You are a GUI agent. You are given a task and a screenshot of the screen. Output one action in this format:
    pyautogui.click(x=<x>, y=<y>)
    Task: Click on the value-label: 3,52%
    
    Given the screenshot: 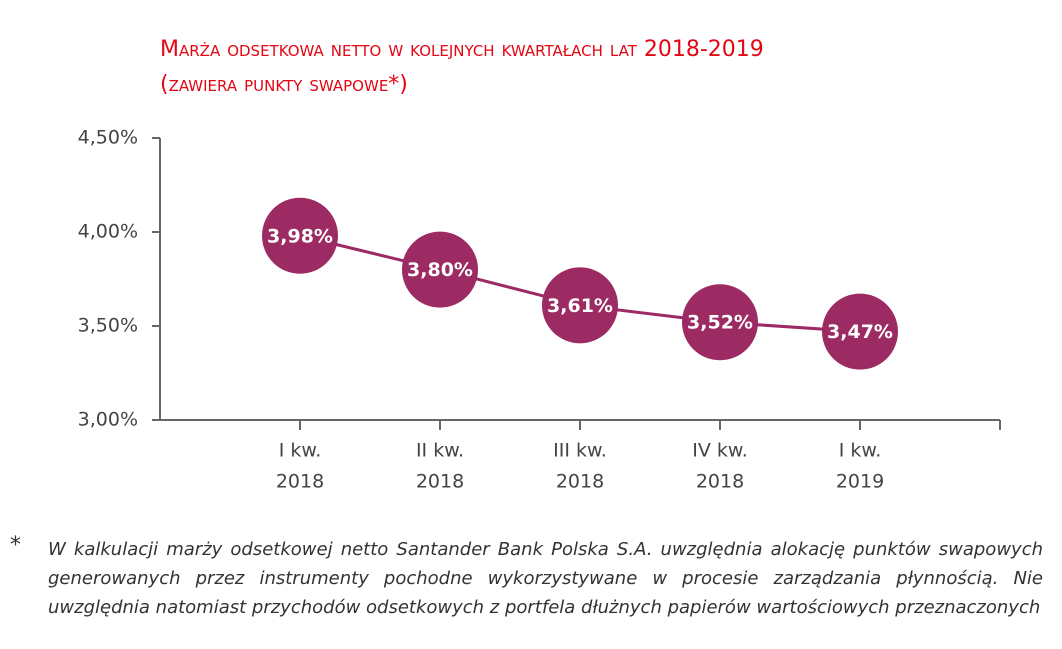 What is the action you would take?
    pyautogui.click(x=720, y=323)
    